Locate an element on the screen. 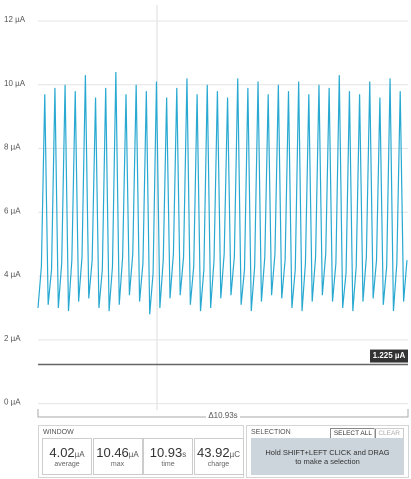 This screenshot has height=479, width=411. delta-bg is located at coordinates (223, 415).